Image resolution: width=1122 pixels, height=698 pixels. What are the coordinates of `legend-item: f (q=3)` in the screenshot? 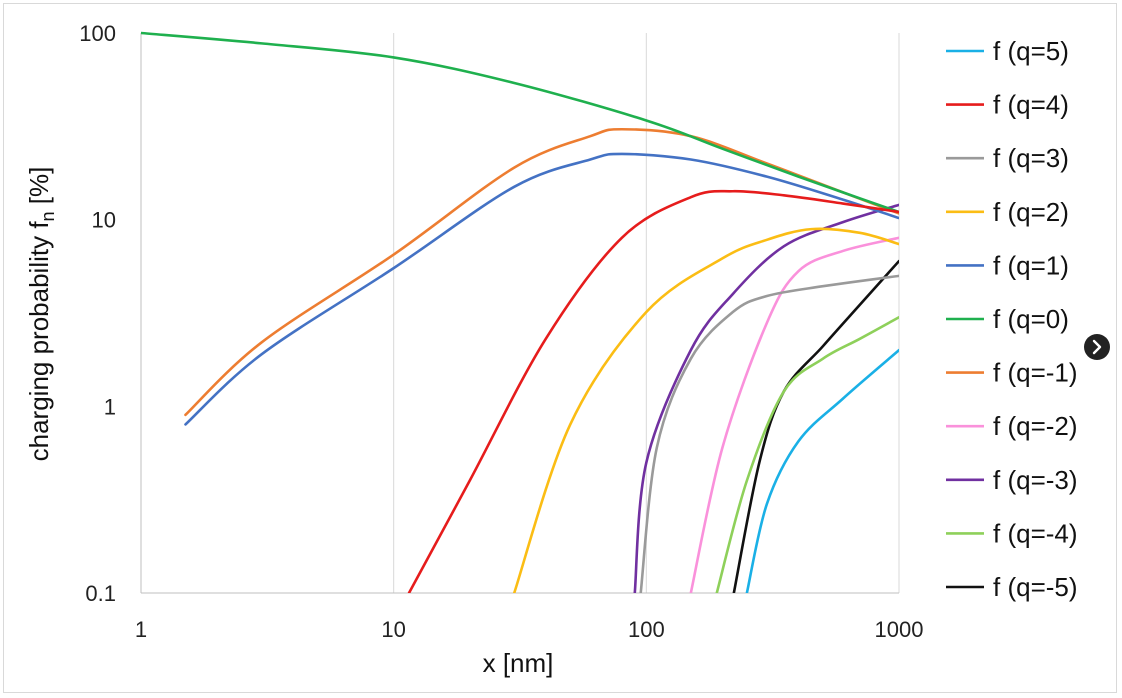 It's located at (1007, 158).